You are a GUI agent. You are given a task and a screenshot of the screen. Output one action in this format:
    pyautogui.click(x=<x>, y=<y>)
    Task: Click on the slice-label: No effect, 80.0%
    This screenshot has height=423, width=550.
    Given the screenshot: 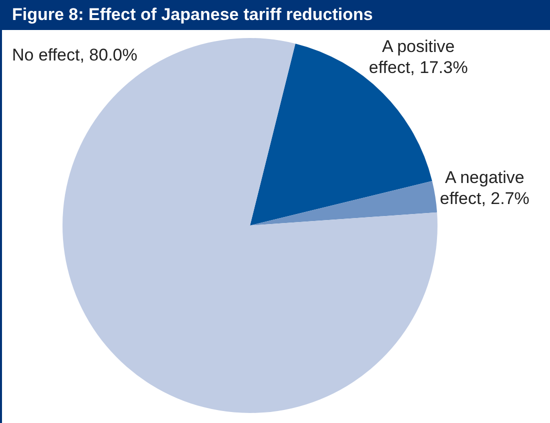 What is the action you would take?
    pyautogui.click(x=75, y=55)
    